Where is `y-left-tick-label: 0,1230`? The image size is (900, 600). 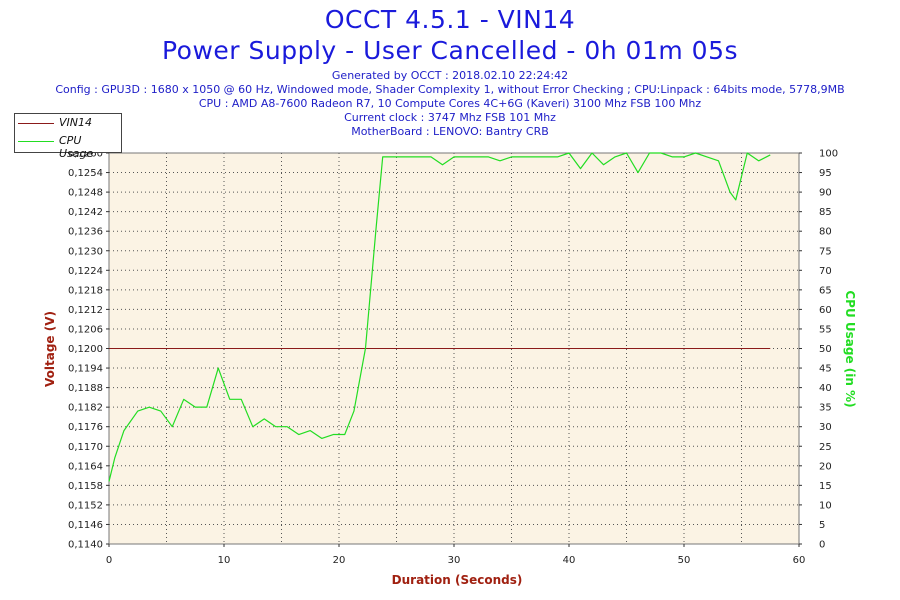 y-left-tick-label: 0,1230 is located at coordinates (85, 251).